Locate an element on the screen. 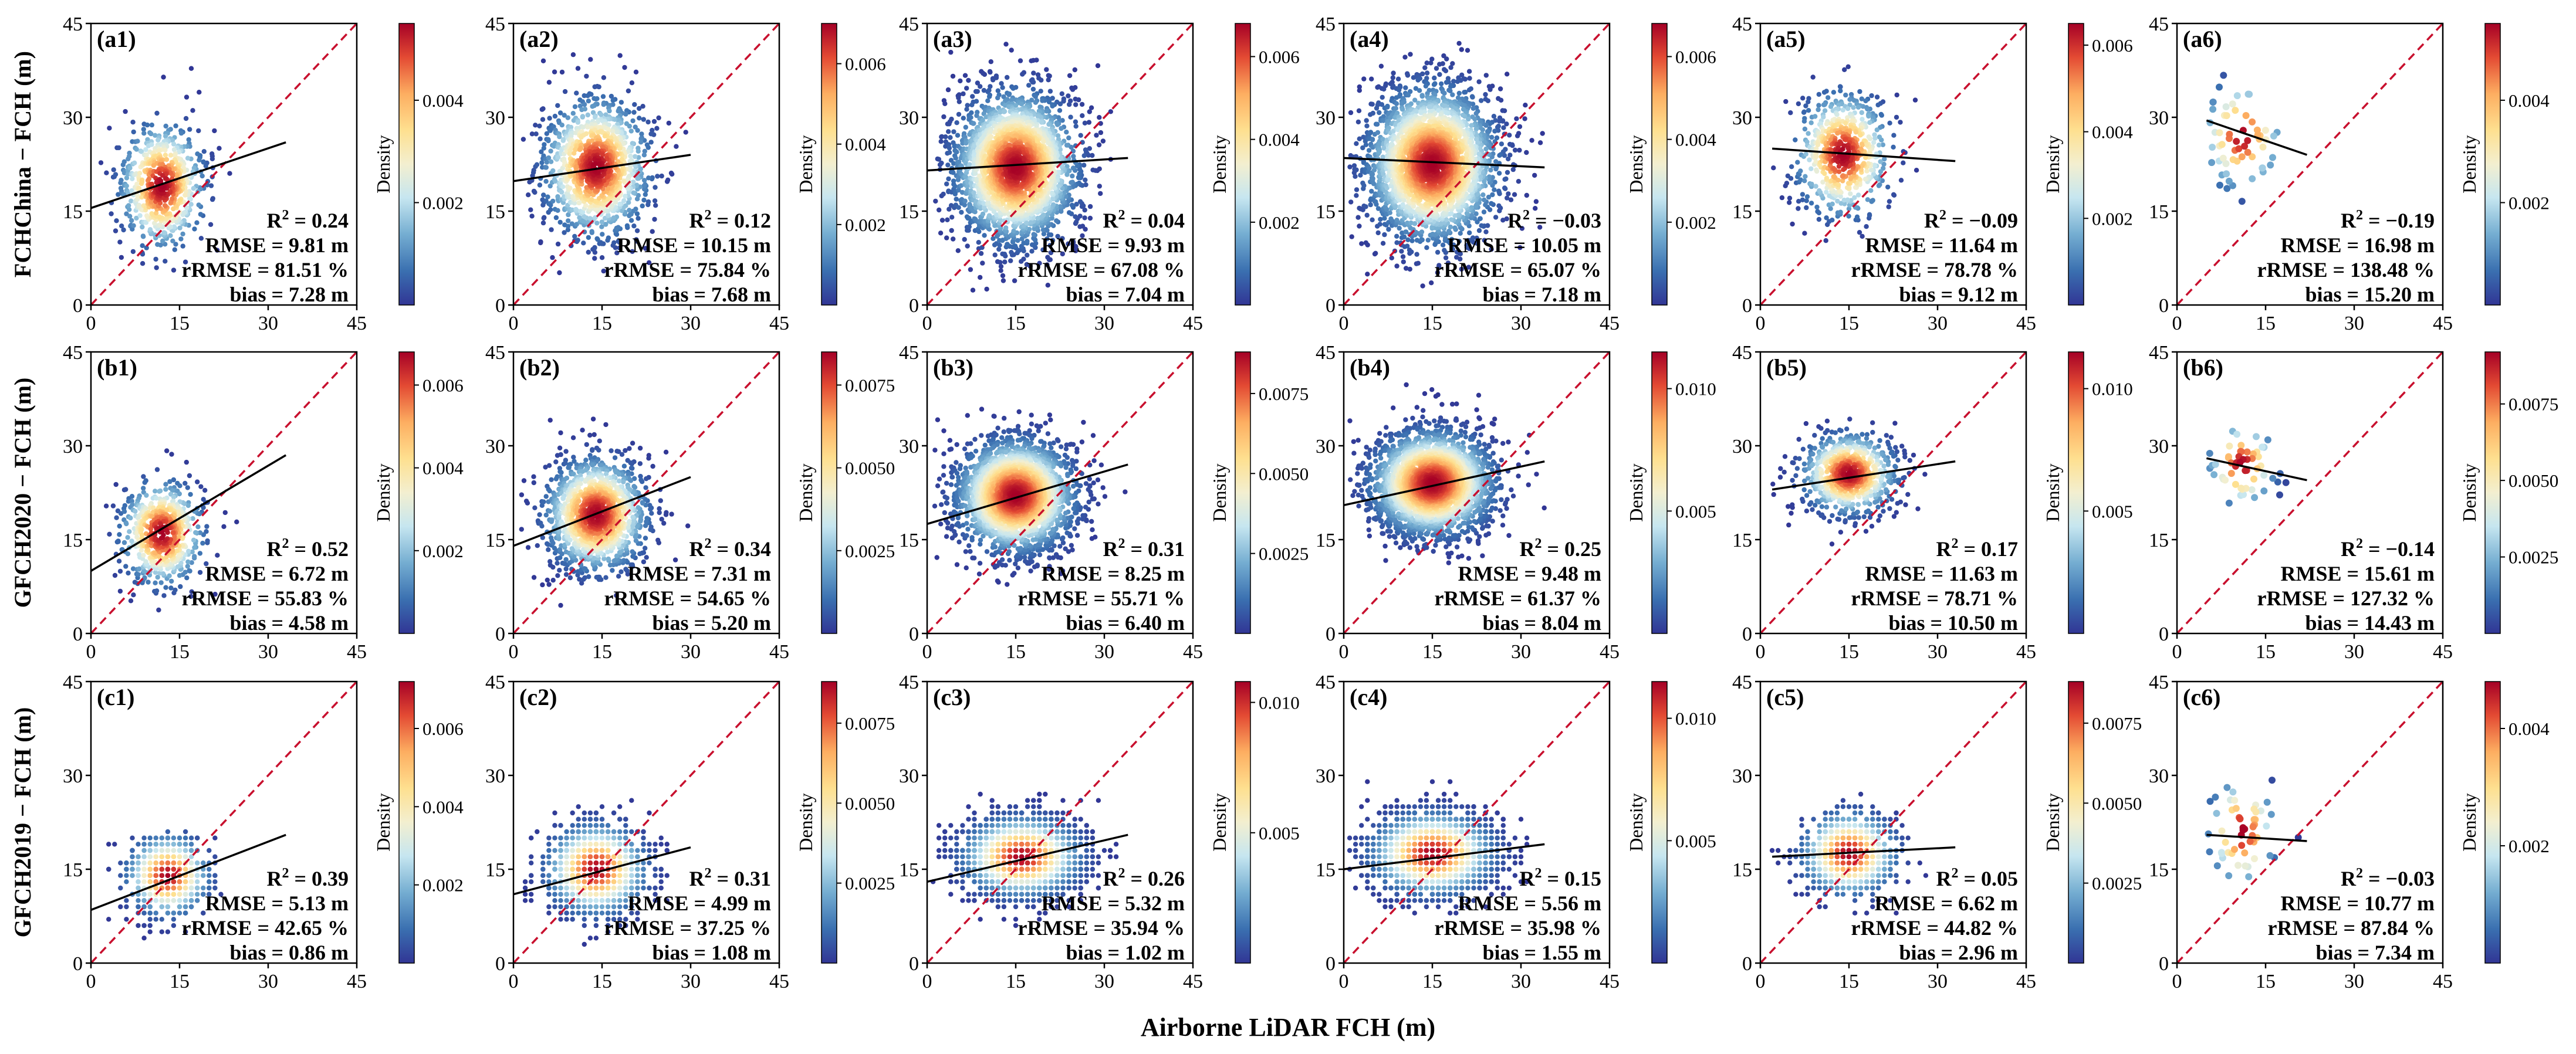 The image size is (2576, 1054). panel-label: (a3) is located at coordinates (952, 39).